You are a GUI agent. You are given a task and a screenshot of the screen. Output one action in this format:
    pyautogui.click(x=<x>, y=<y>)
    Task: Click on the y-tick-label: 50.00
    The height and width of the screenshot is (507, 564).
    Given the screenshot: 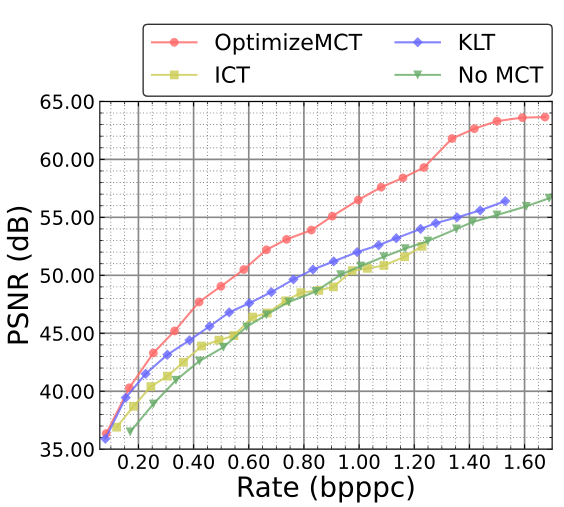 What is the action you would take?
    pyautogui.click(x=67, y=275)
    